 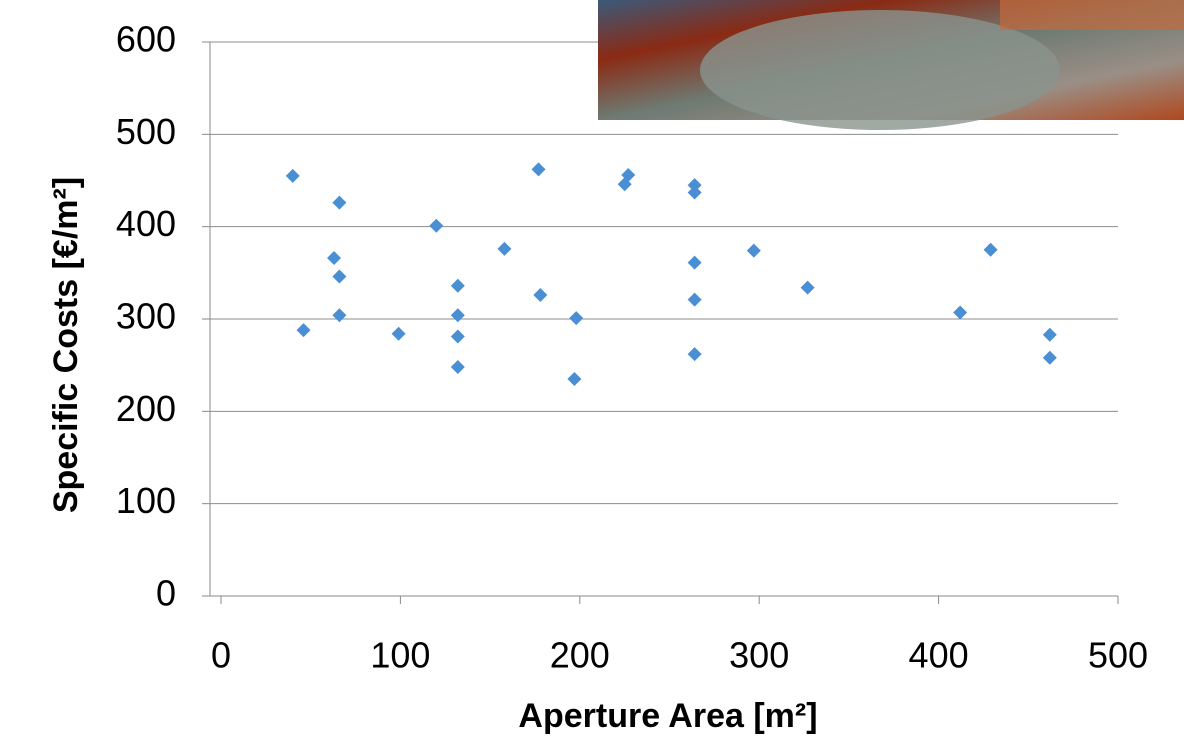 What do you see at coordinates (221, 655) in the screenshot?
I see `x-tick-label: 0` at bounding box center [221, 655].